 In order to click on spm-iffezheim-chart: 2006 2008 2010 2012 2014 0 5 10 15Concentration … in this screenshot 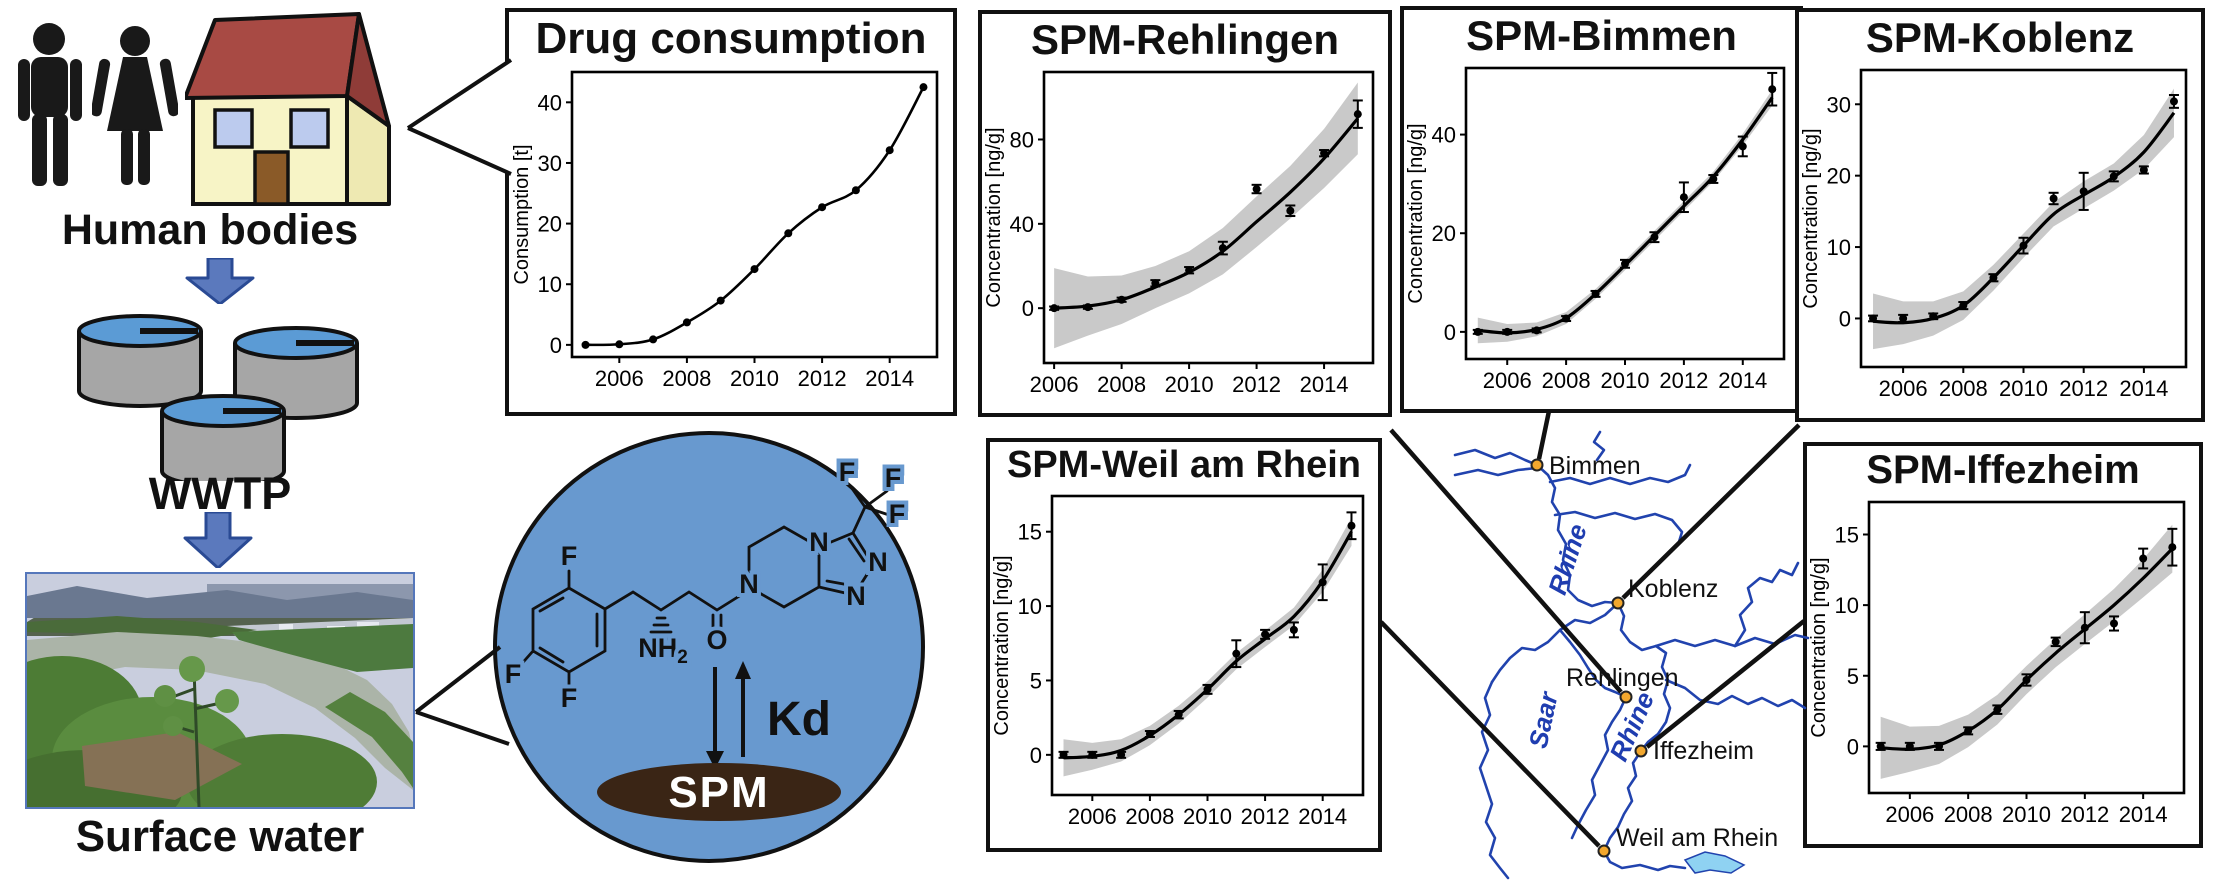, I will do `click(1997, 663)`.